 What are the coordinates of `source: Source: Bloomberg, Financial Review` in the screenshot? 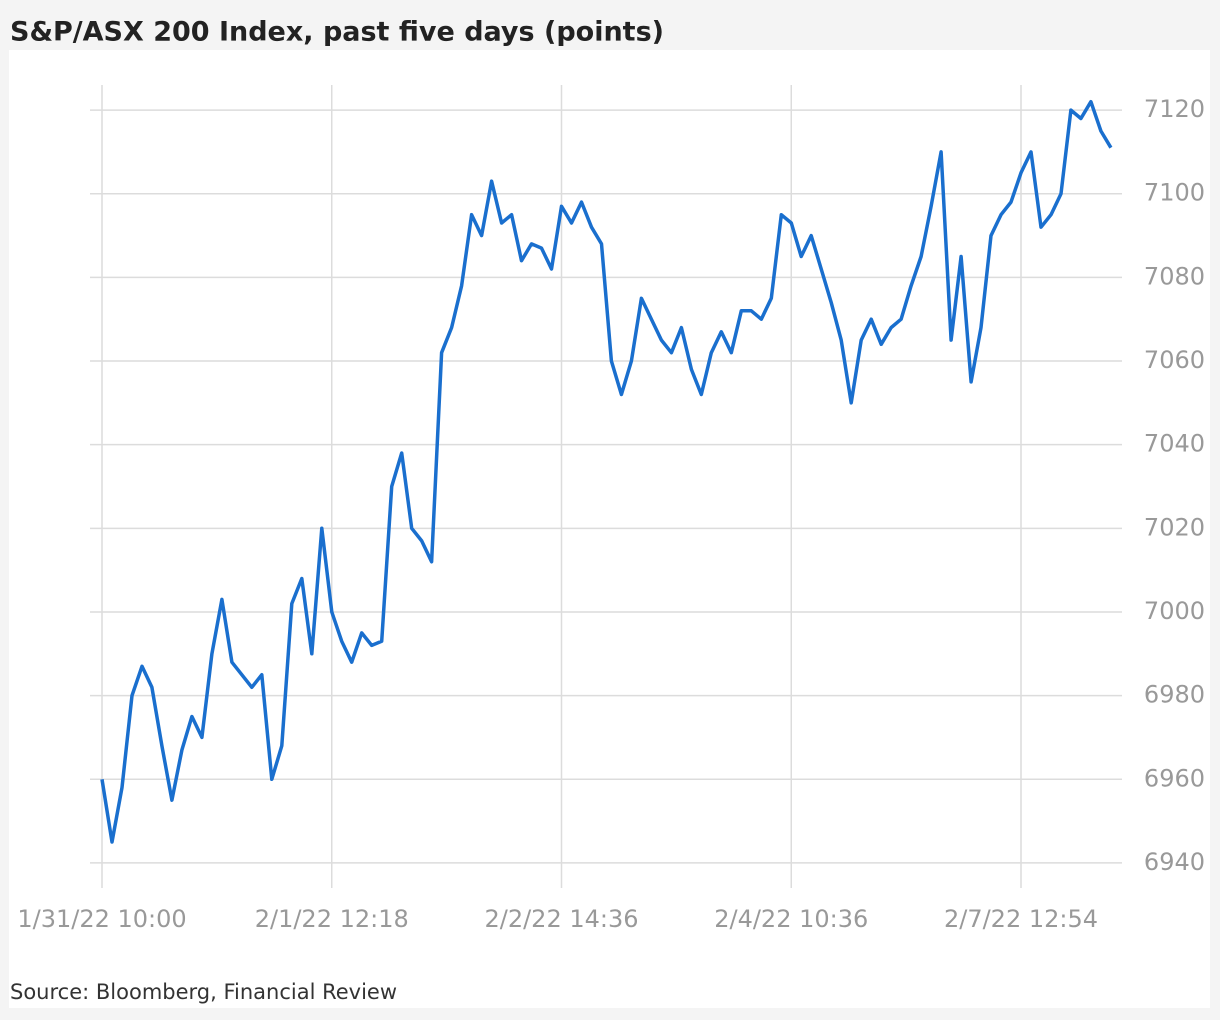 It's located at (203, 992).